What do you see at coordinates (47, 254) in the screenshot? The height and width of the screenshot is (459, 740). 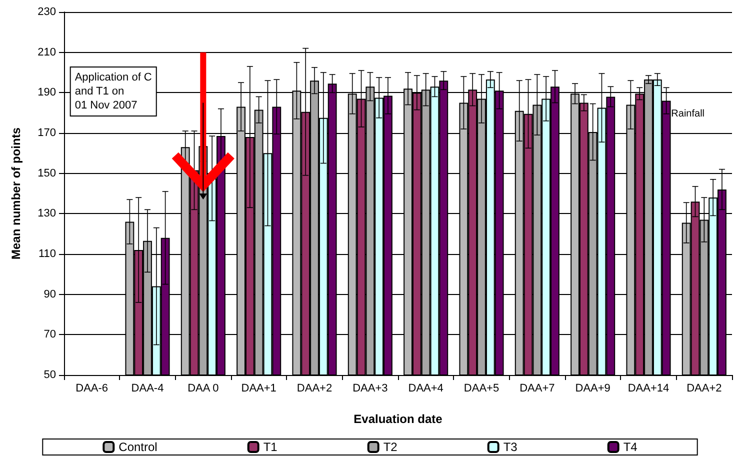 I see `y-tick-label: 110` at bounding box center [47, 254].